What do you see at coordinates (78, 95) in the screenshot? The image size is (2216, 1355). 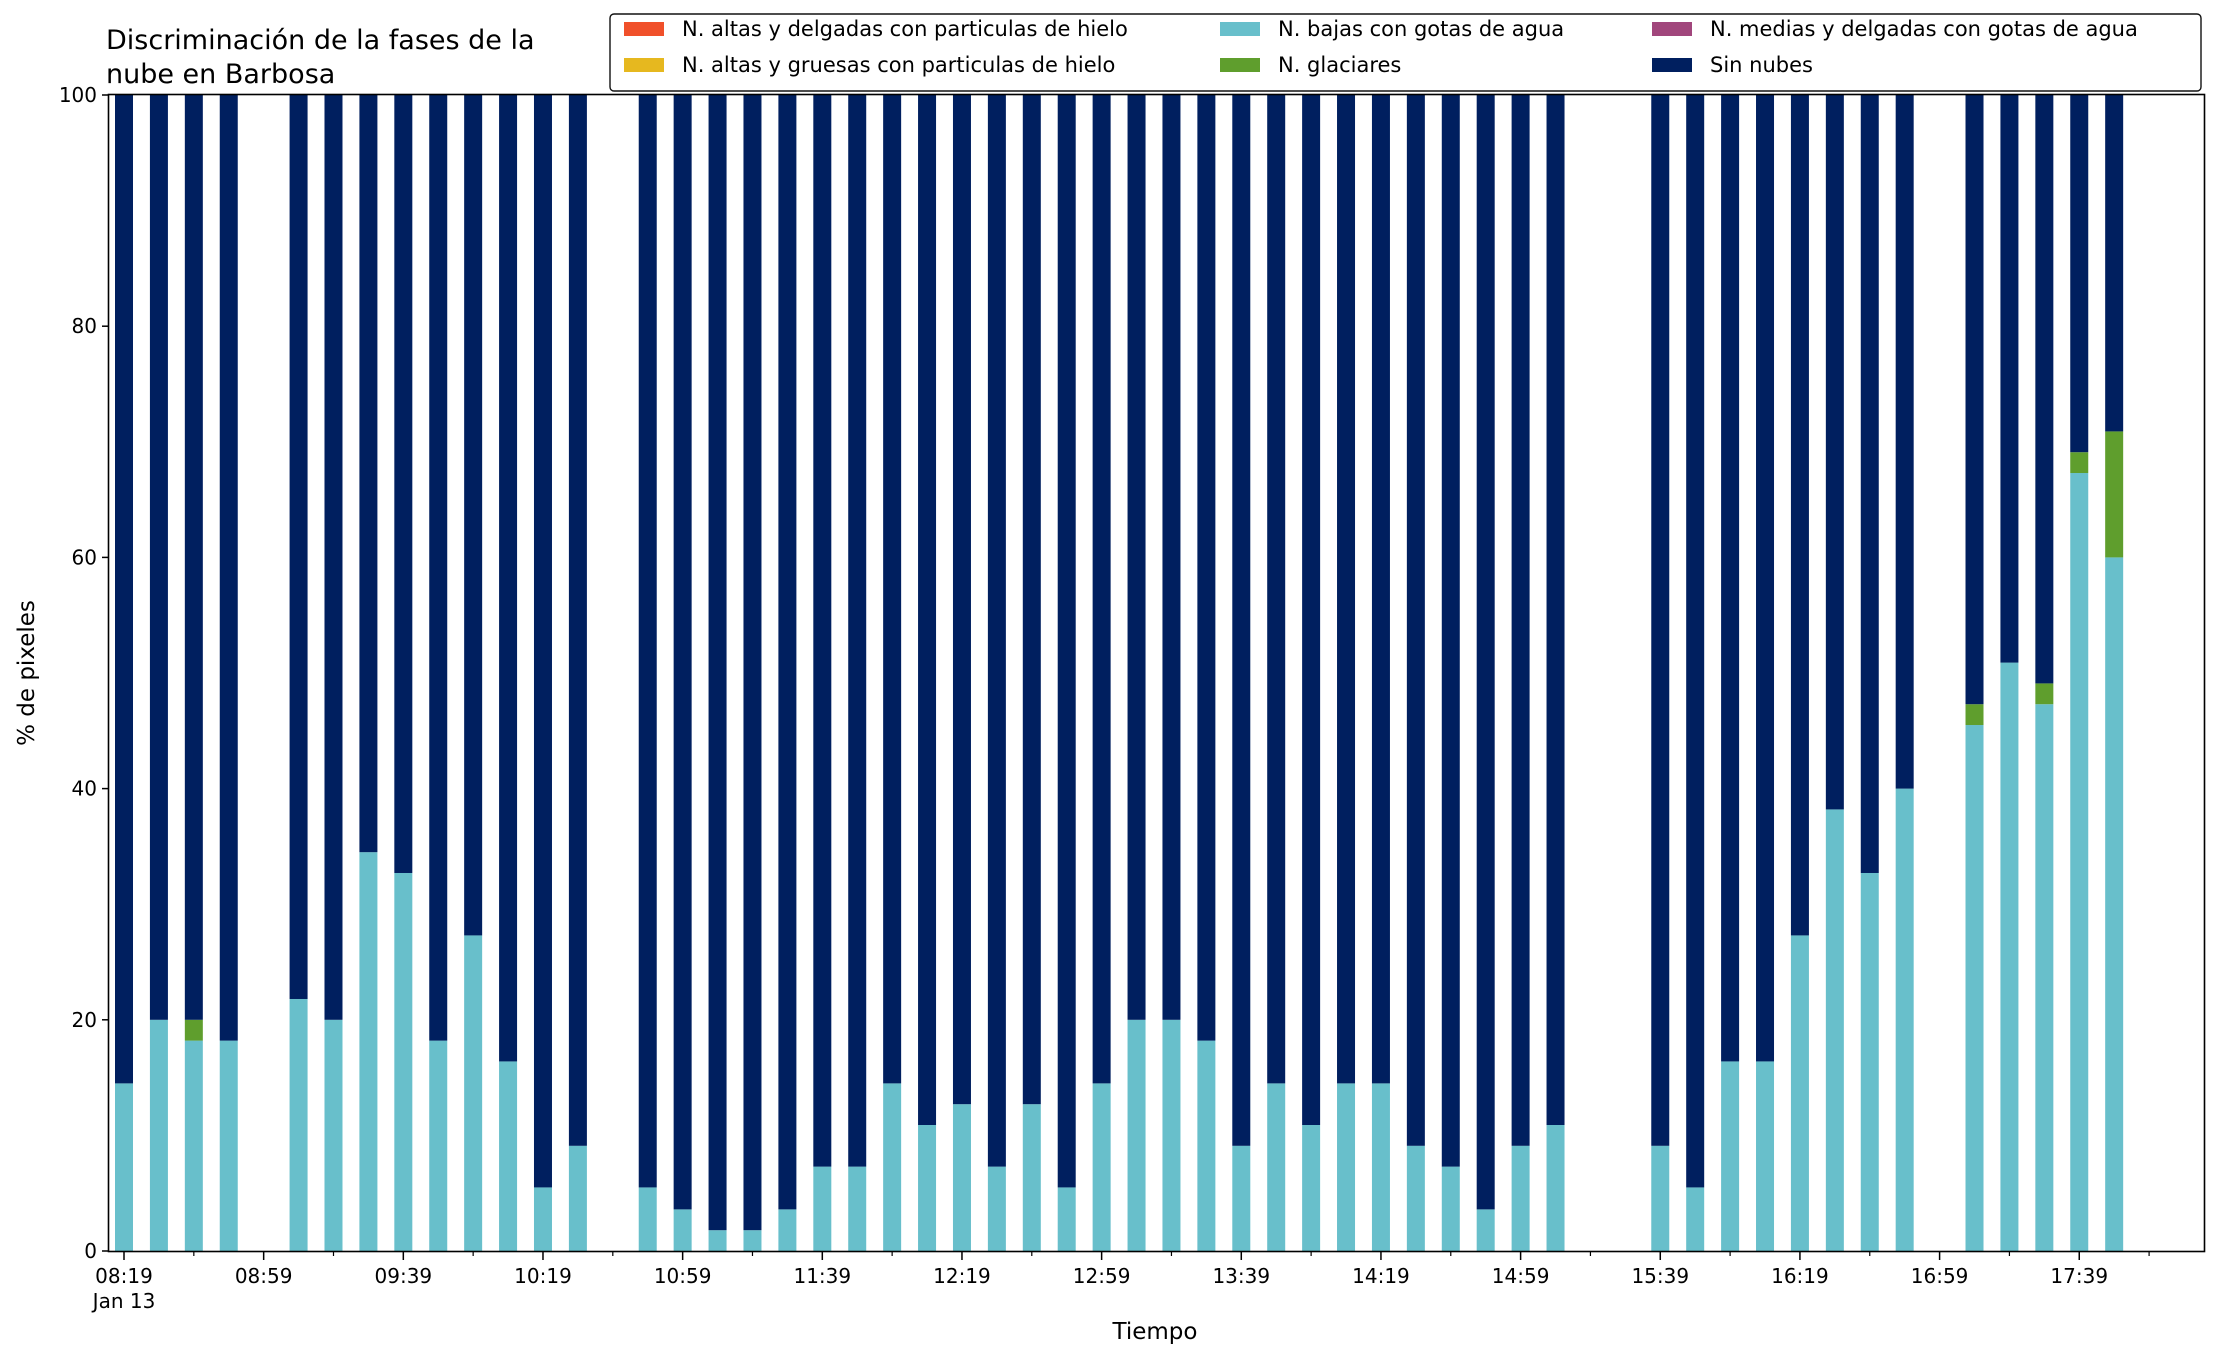 I see `y-tick-label: 100` at bounding box center [78, 95].